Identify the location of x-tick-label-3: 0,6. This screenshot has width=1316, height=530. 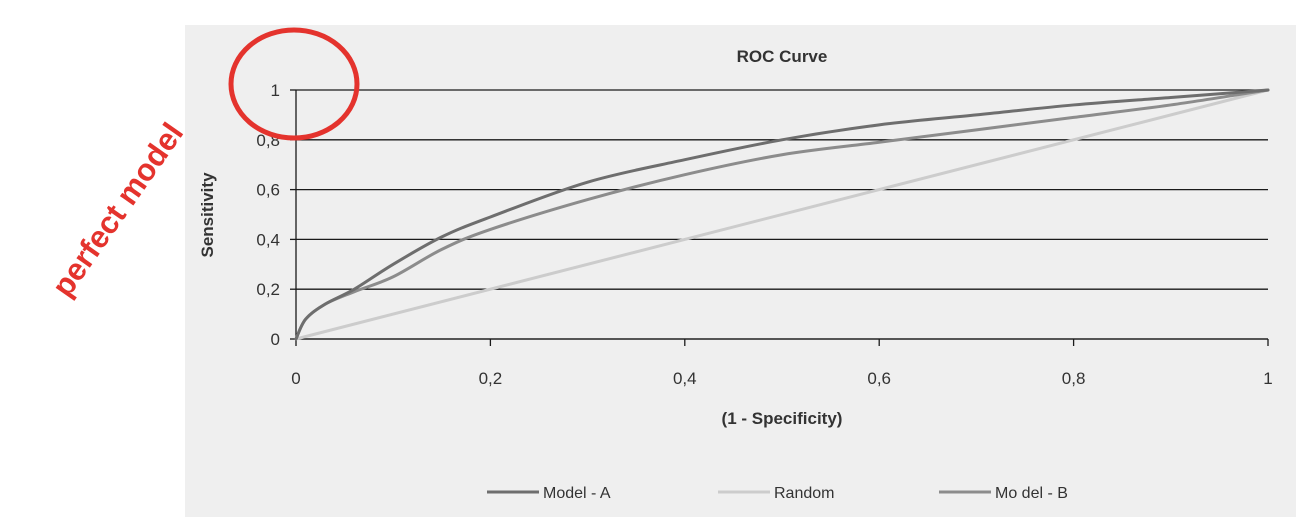
(879, 378).